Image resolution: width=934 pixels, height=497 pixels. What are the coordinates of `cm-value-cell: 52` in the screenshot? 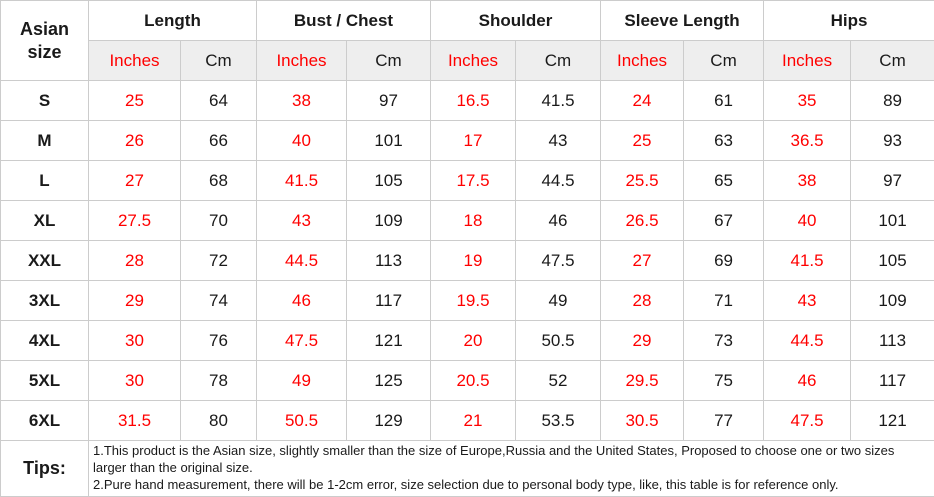 It's located at (558, 381).